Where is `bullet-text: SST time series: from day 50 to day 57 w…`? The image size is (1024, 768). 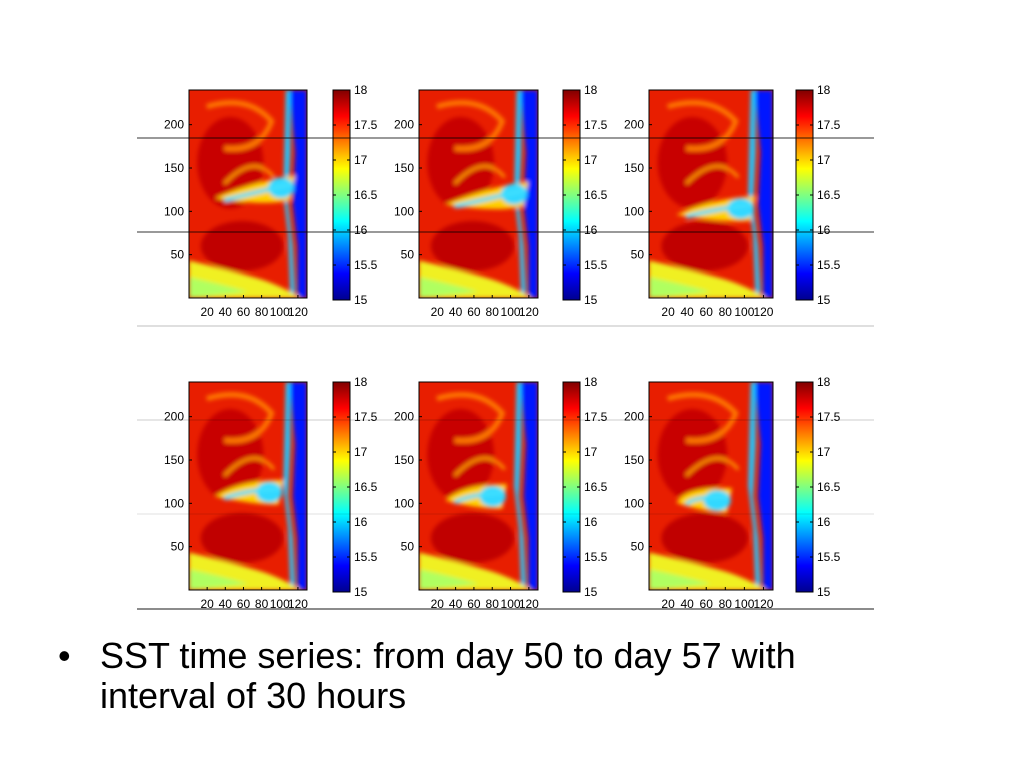
bullet-text: SST time series: from day 50 to day 57 w… is located at coordinates (448, 675).